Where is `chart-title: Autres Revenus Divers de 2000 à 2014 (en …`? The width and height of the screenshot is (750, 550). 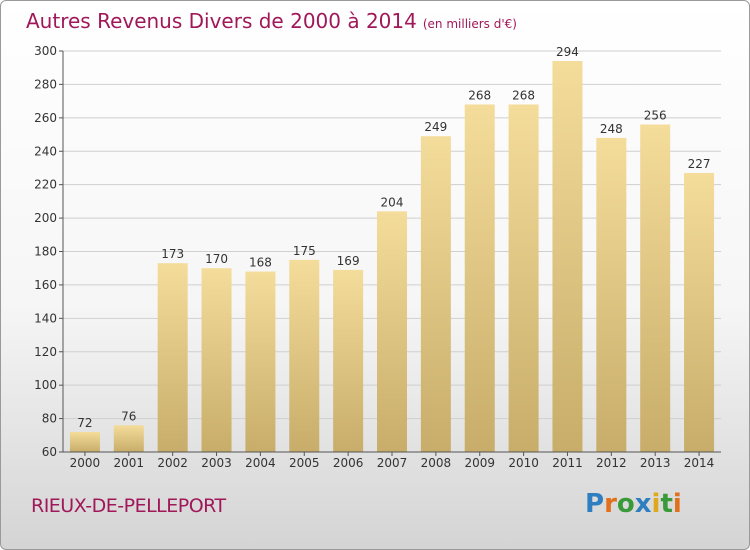
chart-title: Autres Revenus Divers de 2000 à 2014 (en … is located at coordinates (271, 21).